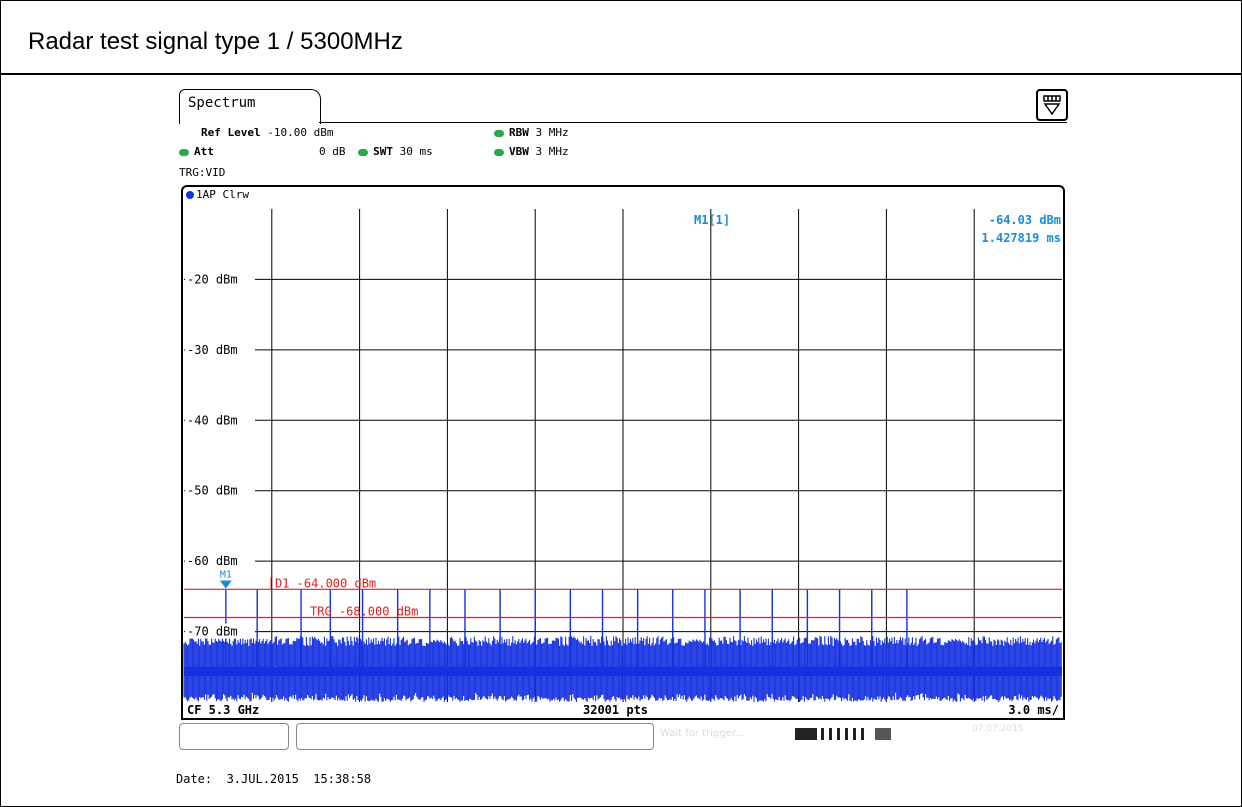  I want to click on tab-spectrum: Spectrum, so click(250, 106).